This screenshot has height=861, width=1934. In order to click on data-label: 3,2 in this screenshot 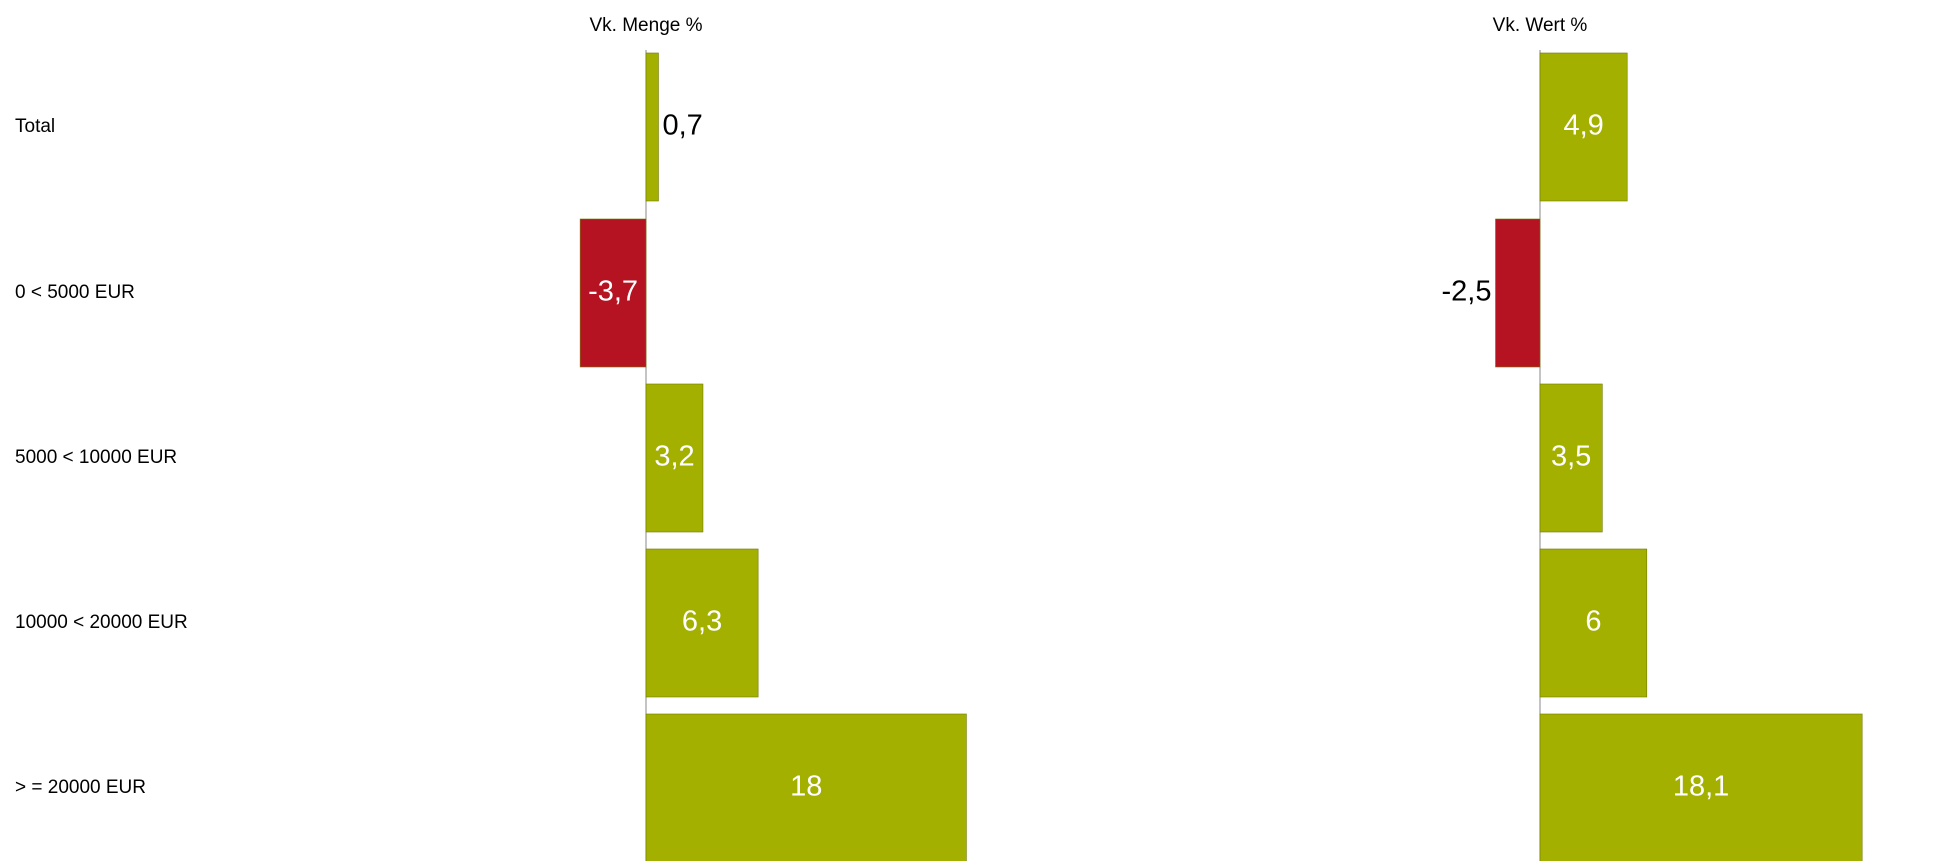, I will do `click(674, 457)`.